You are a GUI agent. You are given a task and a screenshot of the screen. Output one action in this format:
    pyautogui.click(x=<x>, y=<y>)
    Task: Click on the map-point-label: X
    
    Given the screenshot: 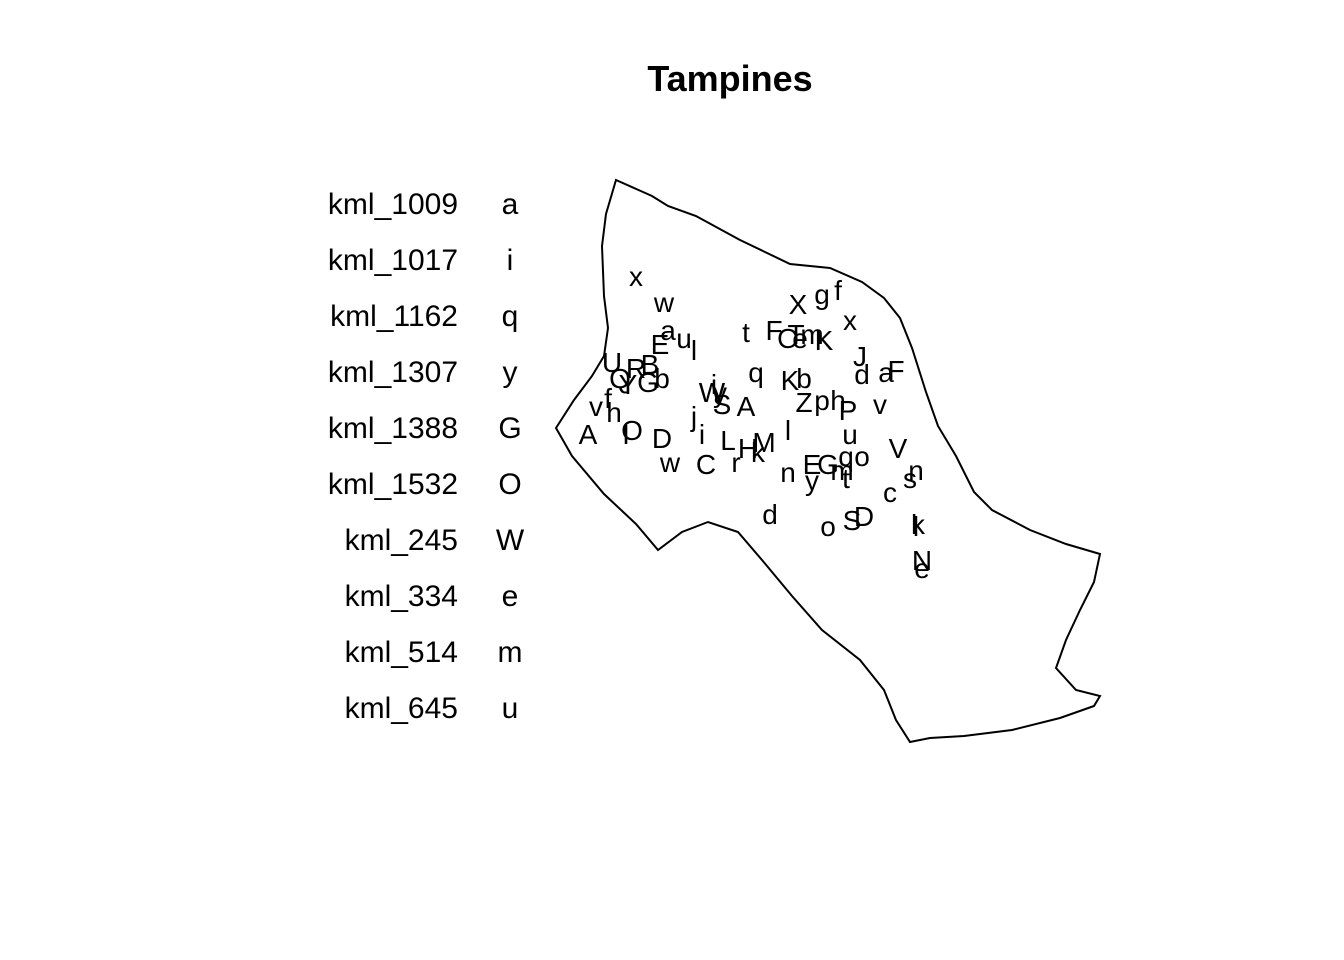 What is the action you would take?
    pyautogui.click(x=798, y=304)
    